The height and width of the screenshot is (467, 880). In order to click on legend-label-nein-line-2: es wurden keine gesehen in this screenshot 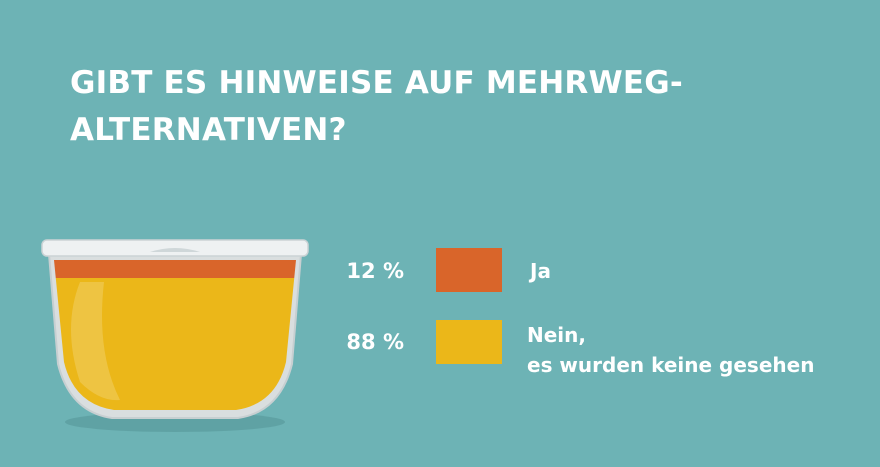, I will do `click(671, 365)`.